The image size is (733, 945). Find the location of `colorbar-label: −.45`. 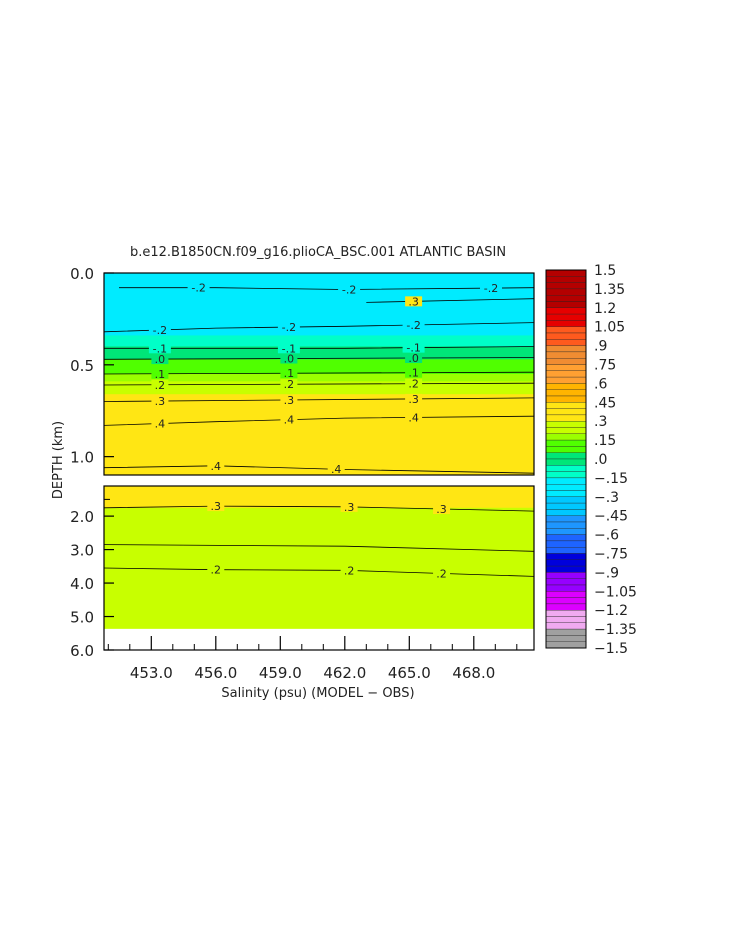

colorbar-label: −.45 is located at coordinates (611, 517).